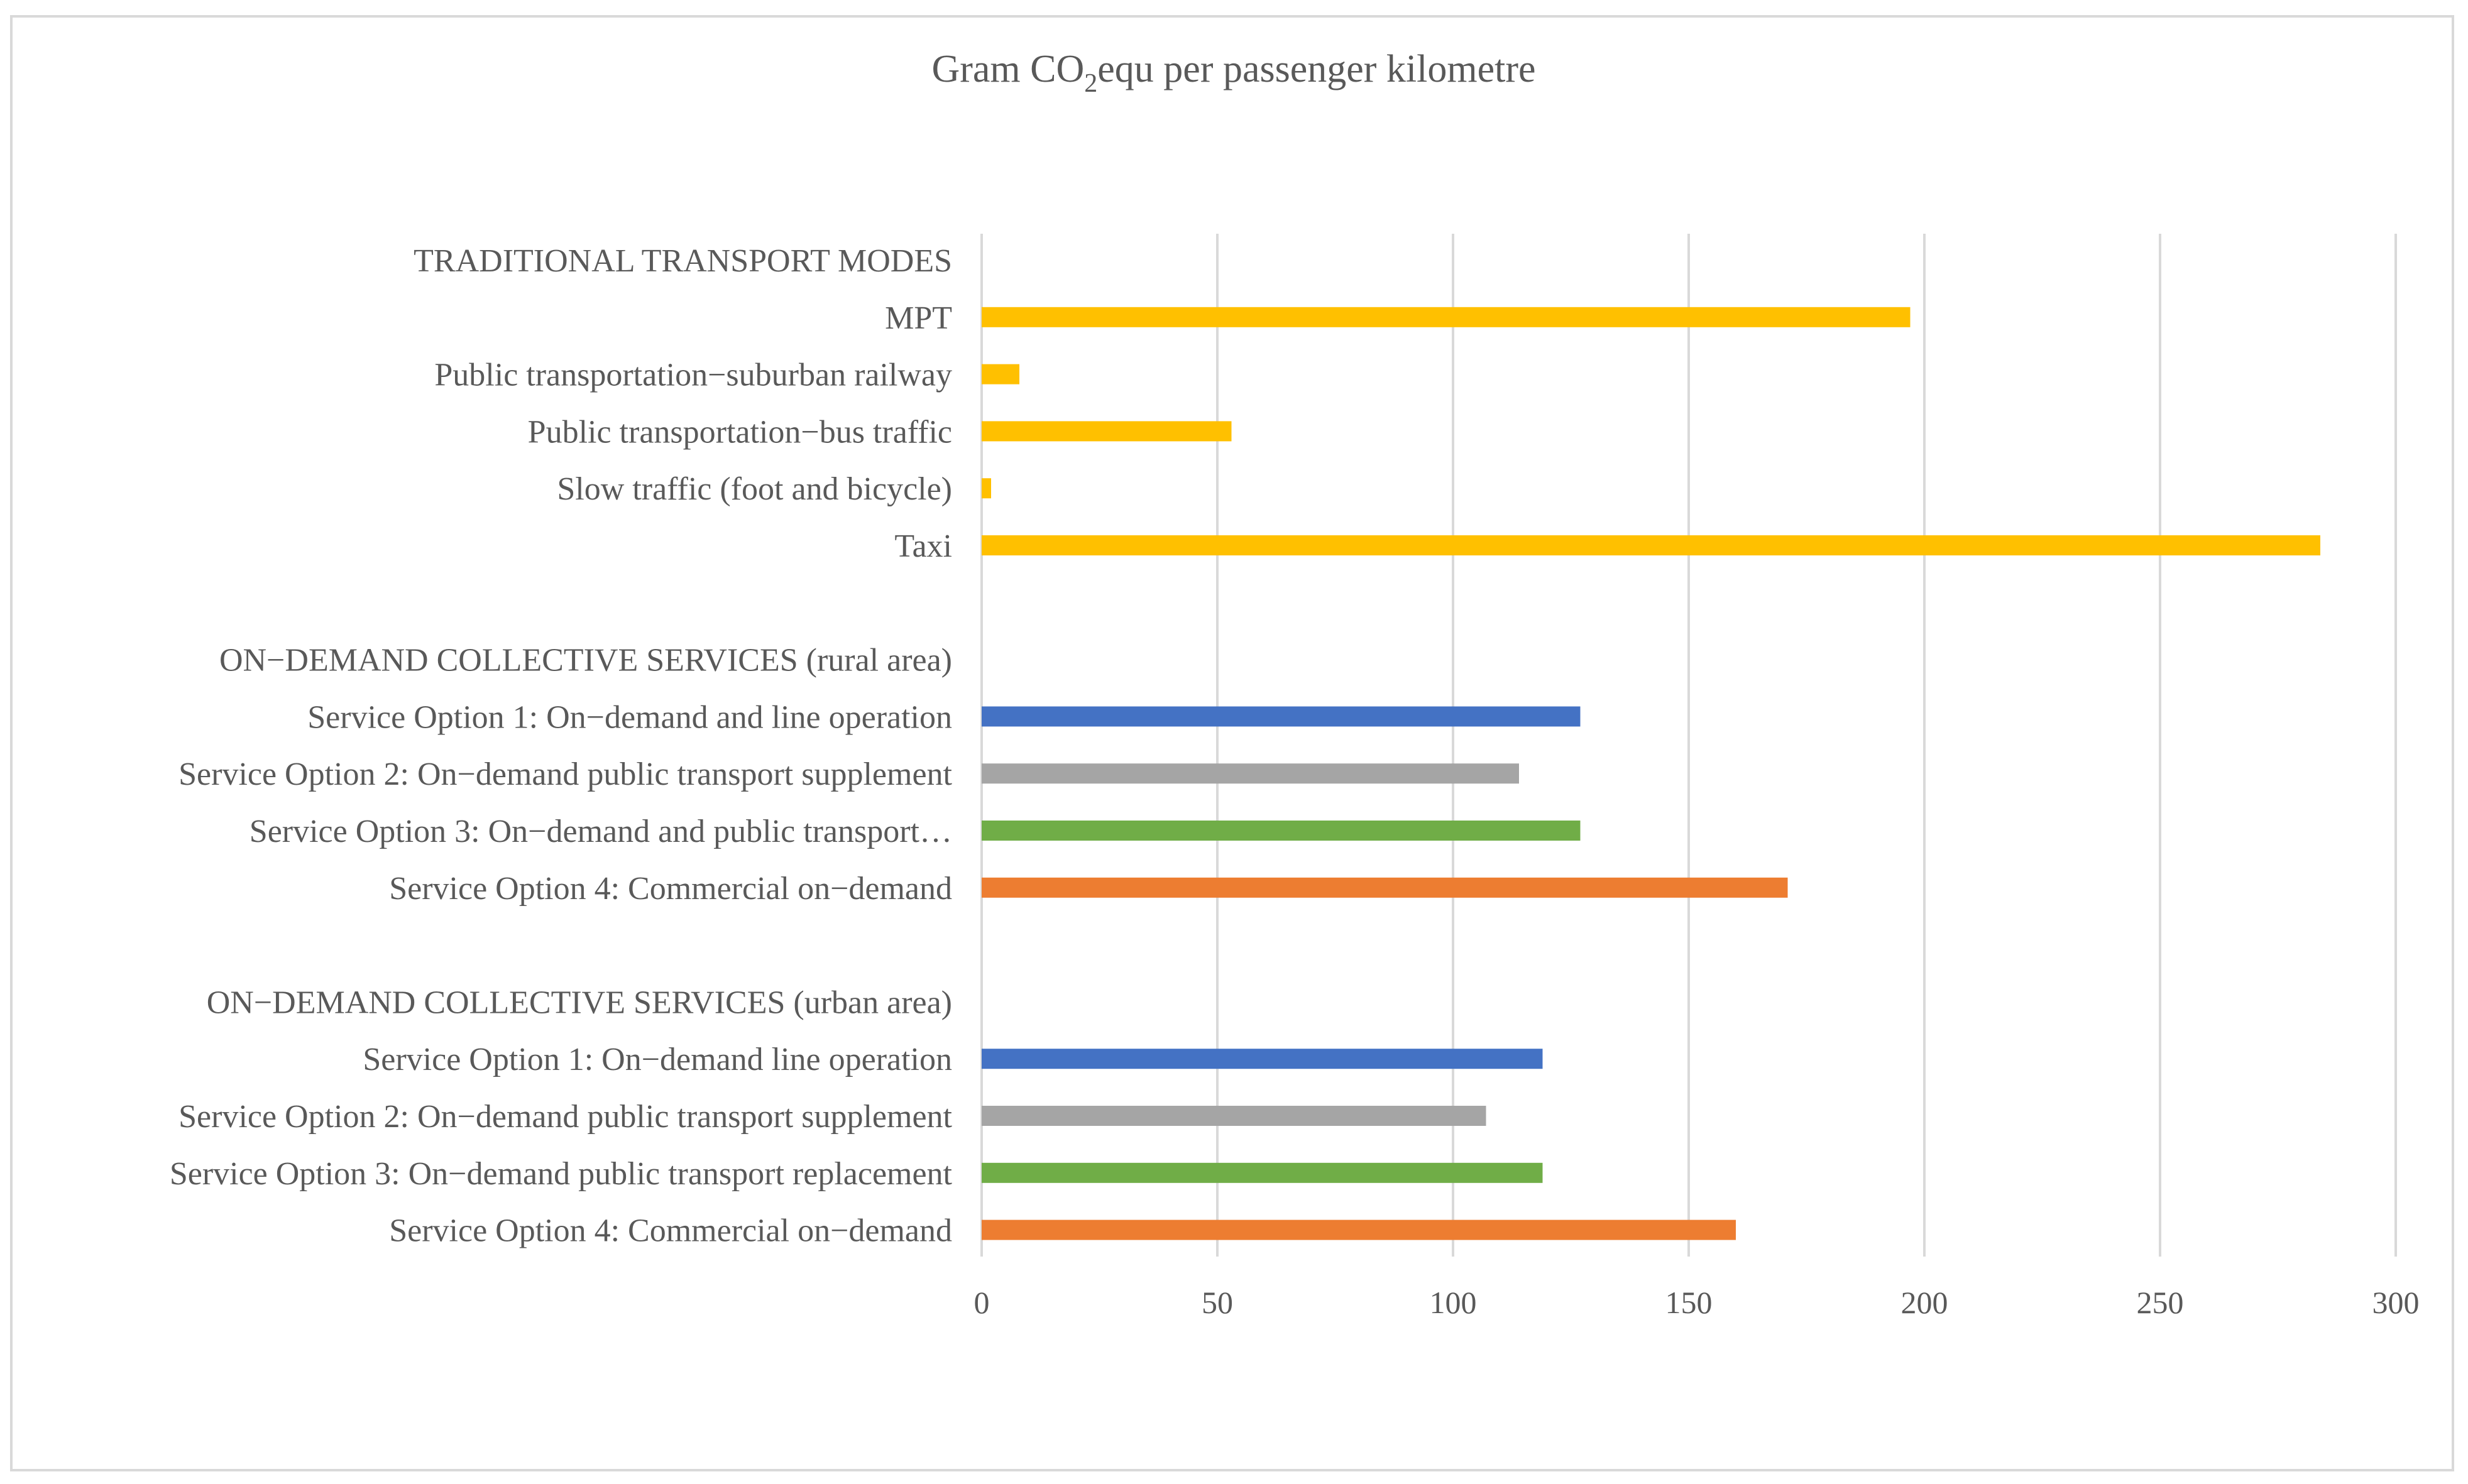 This screenshot has width=2468, height=1484. I want to click on chart-title-suffix: equ per passenger kilometre, so click(1316, 69).